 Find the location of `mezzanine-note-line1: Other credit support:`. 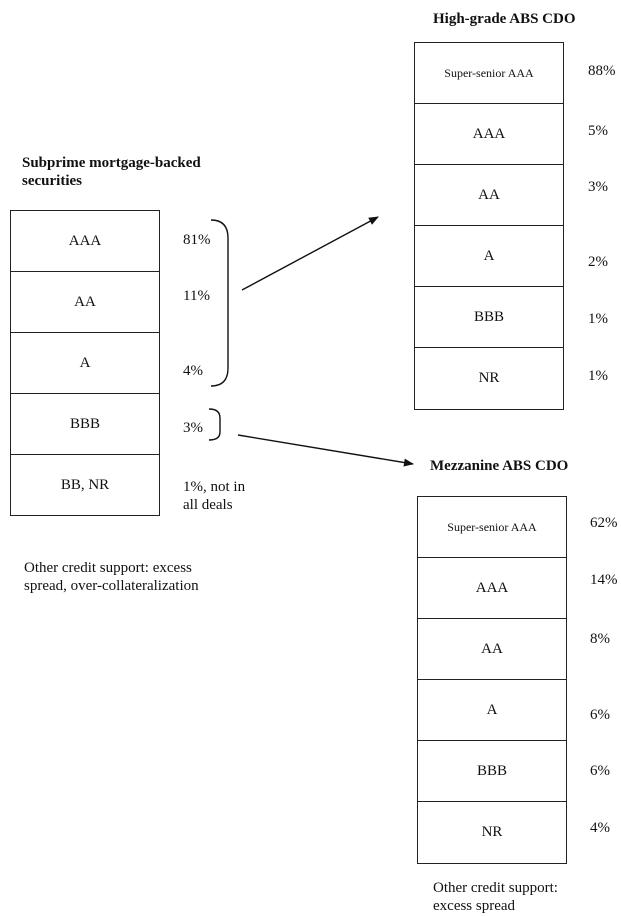

mezzanine-note-line1: Other credit support: is located at coordinates (495, 888).